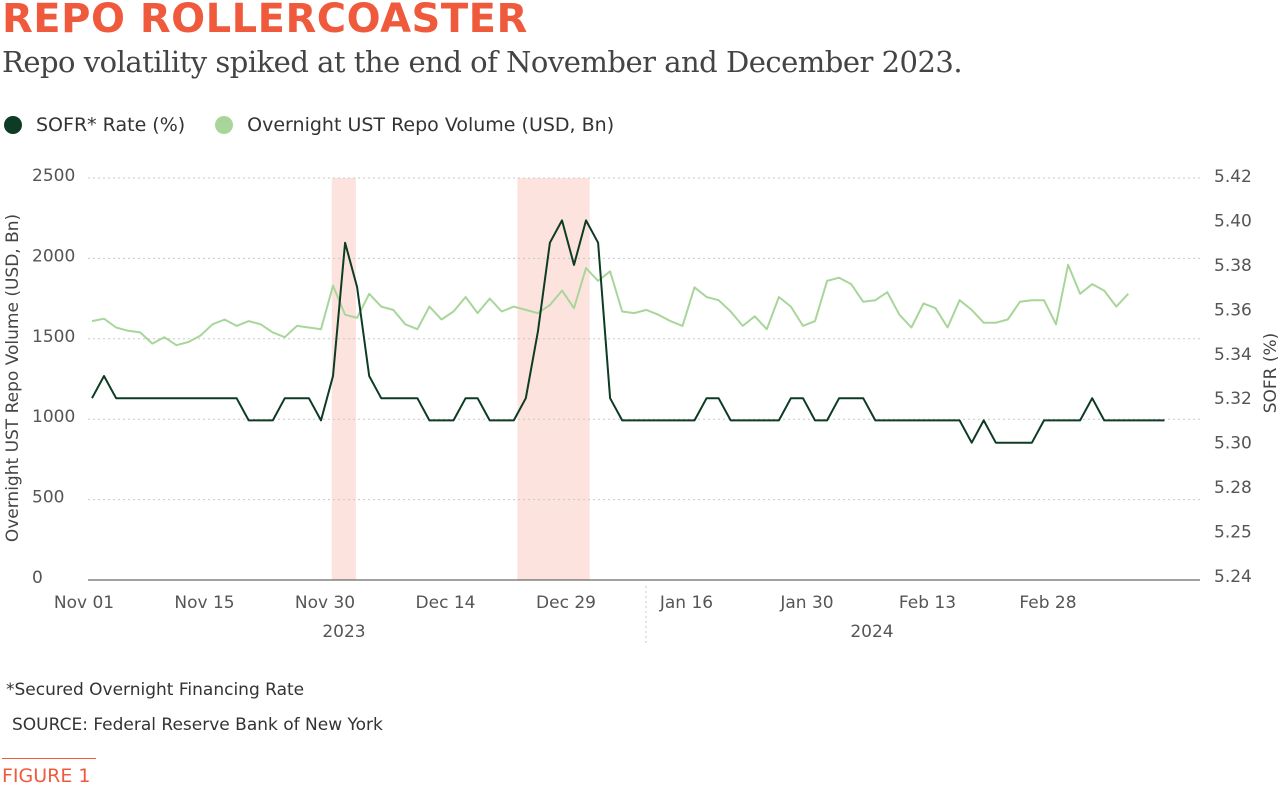  I want to click on footnote: *Secured Overnight Financing Rate, so click(155, 690).